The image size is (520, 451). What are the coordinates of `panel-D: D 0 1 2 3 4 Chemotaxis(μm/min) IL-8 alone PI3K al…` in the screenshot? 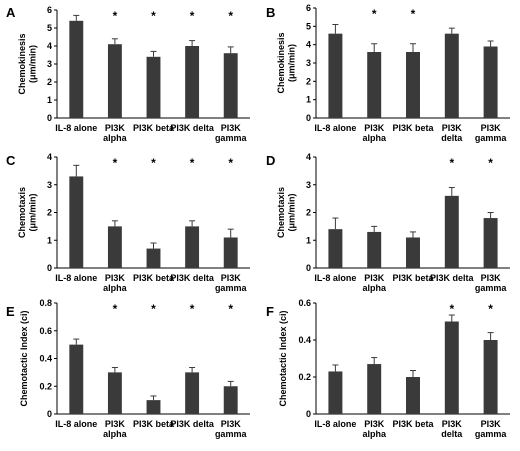 It's located at (388, 222).